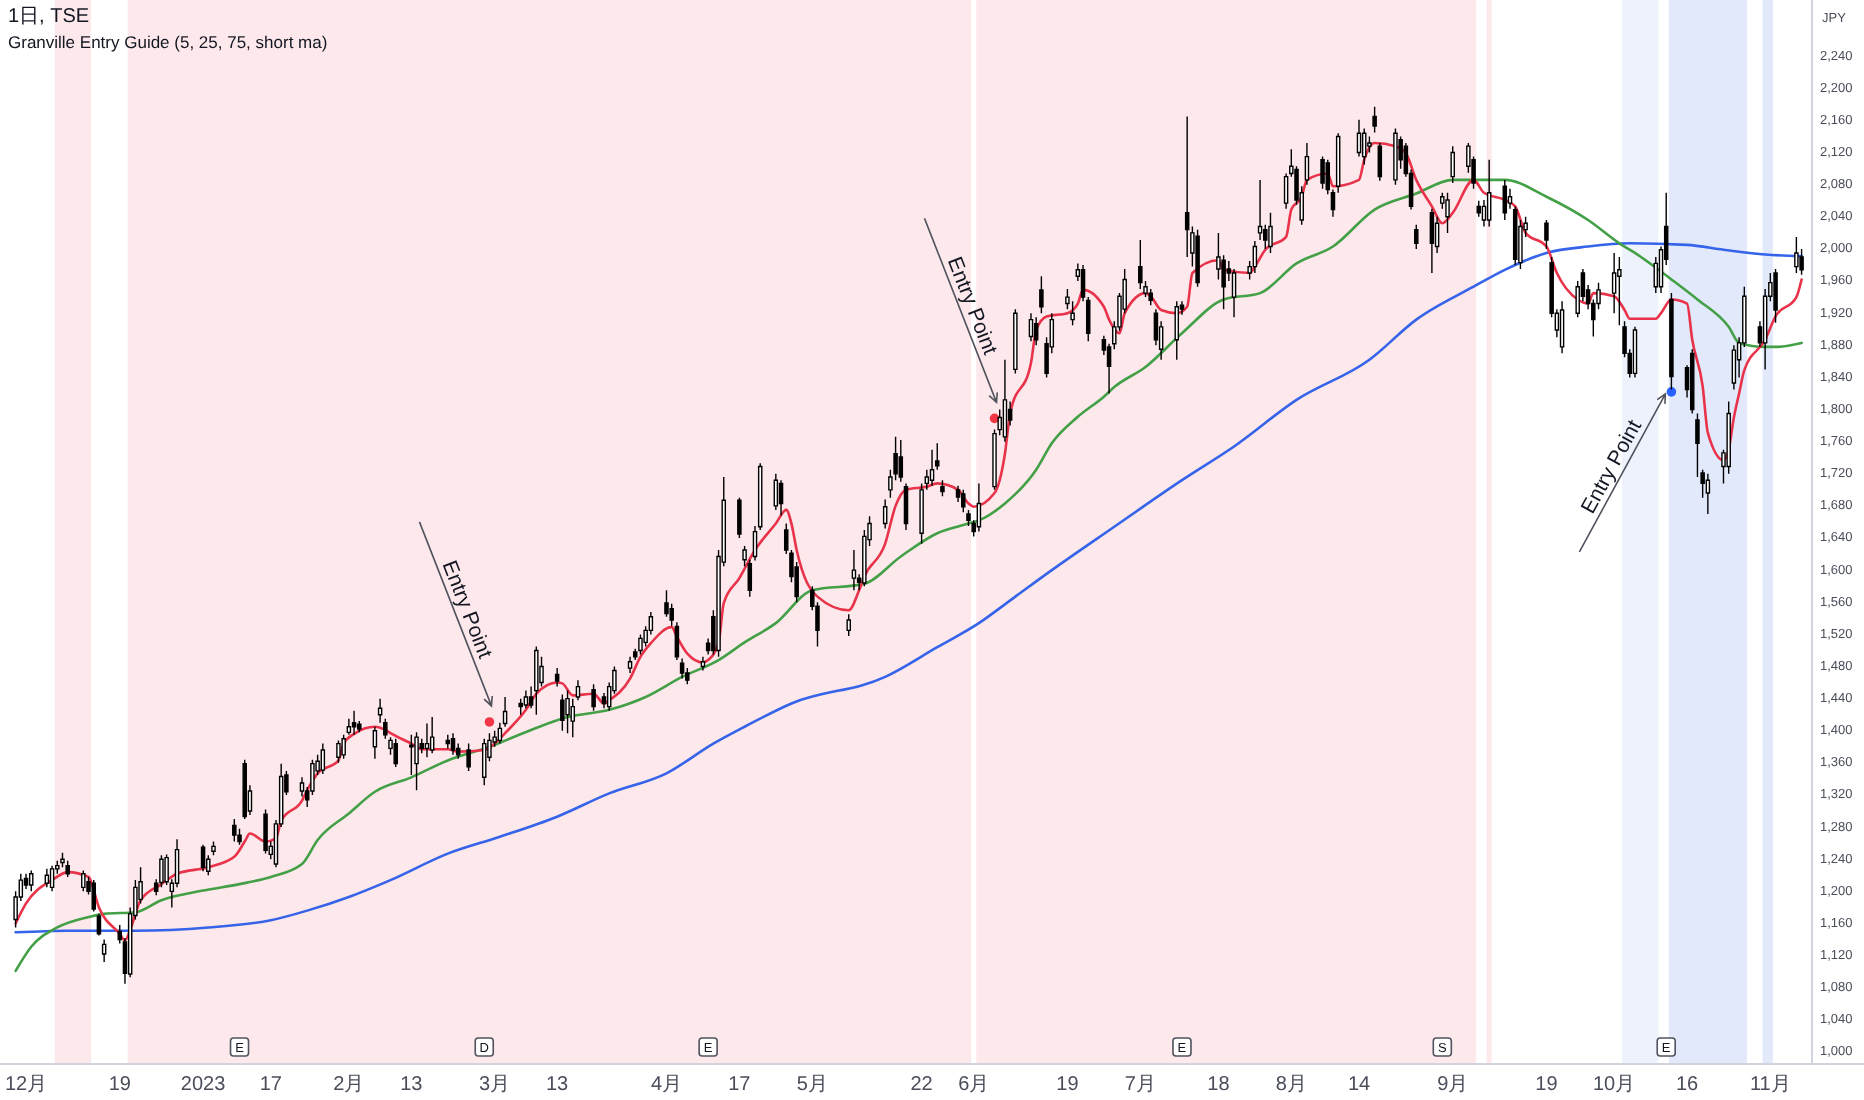 The height and width of the screenshot is (1100, 1864). What do you see at coordinates (1219, 1085) in the screenshot?
I see `x-tick-label: 18` at bounding box center [1219, 1085].